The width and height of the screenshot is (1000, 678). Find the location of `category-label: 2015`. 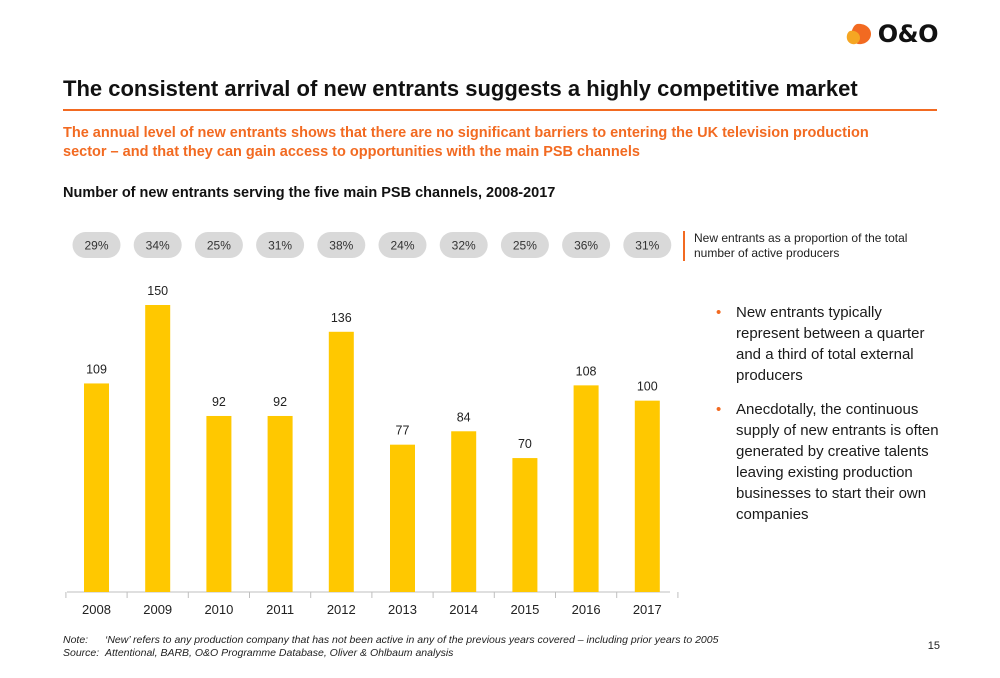

category-label: 2015 is located at coordinates (524, 609).